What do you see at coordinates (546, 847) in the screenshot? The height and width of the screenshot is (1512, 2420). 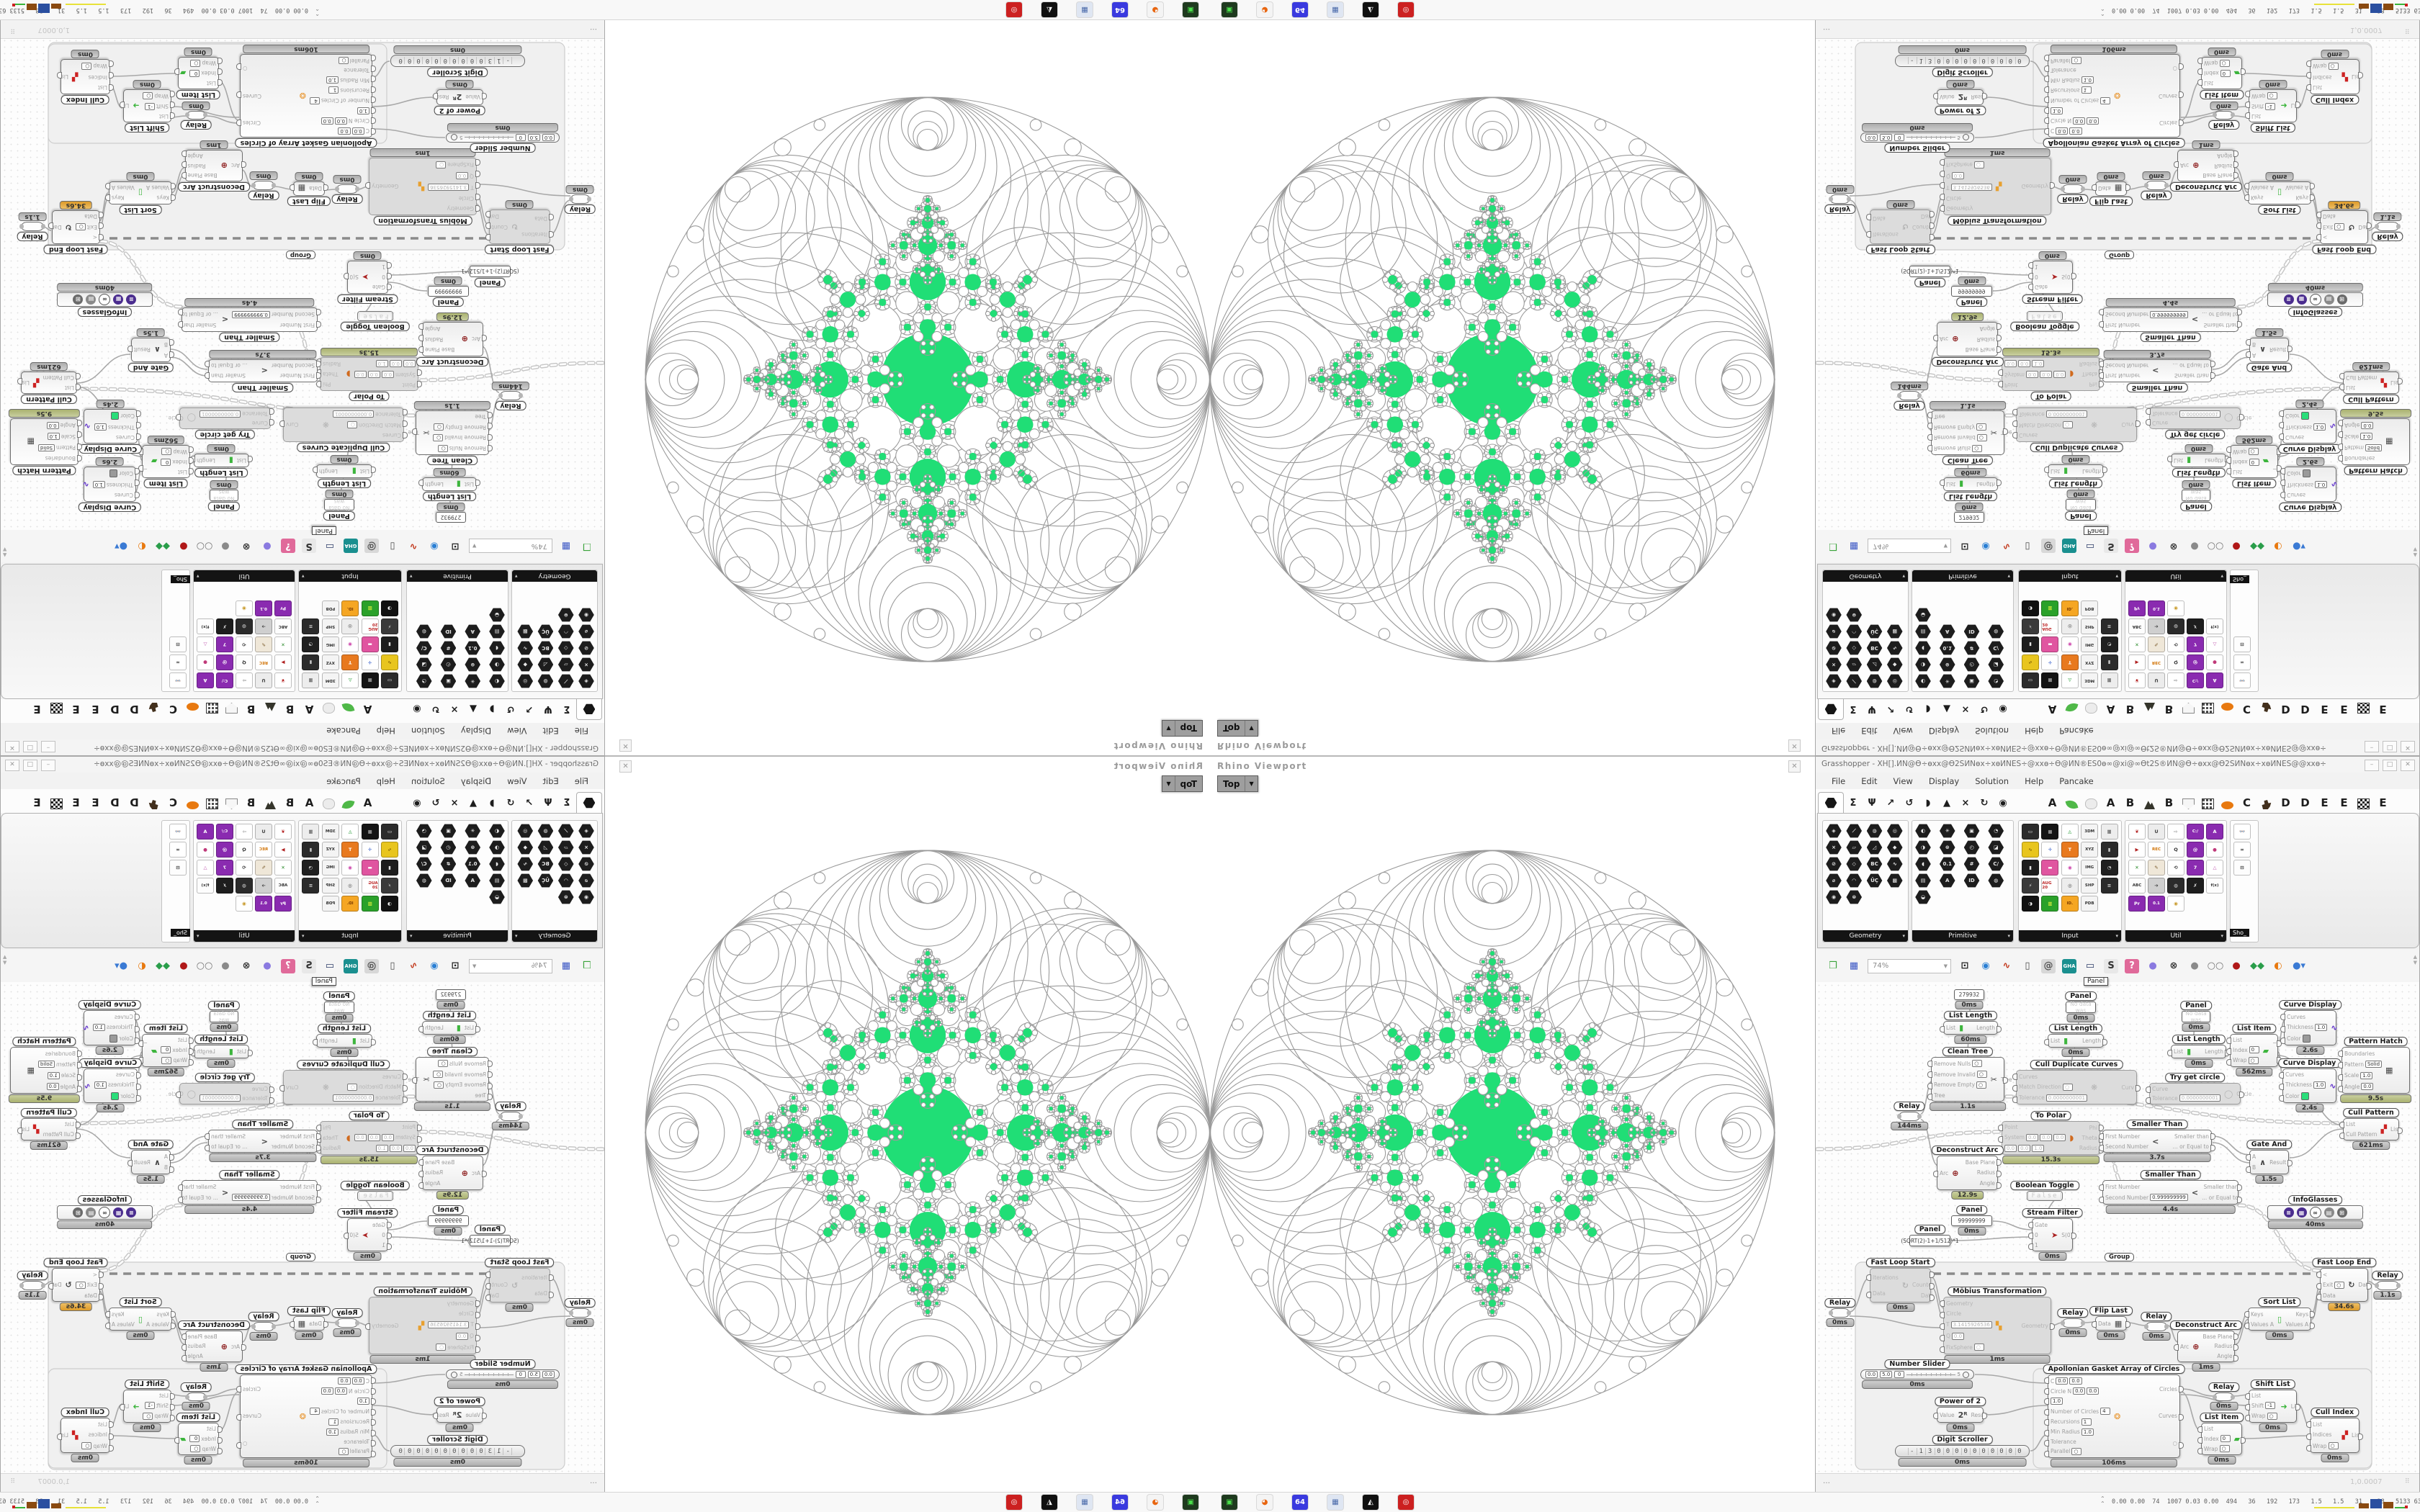 I see `component-icon: ◿` at bounding box center [546, 847].